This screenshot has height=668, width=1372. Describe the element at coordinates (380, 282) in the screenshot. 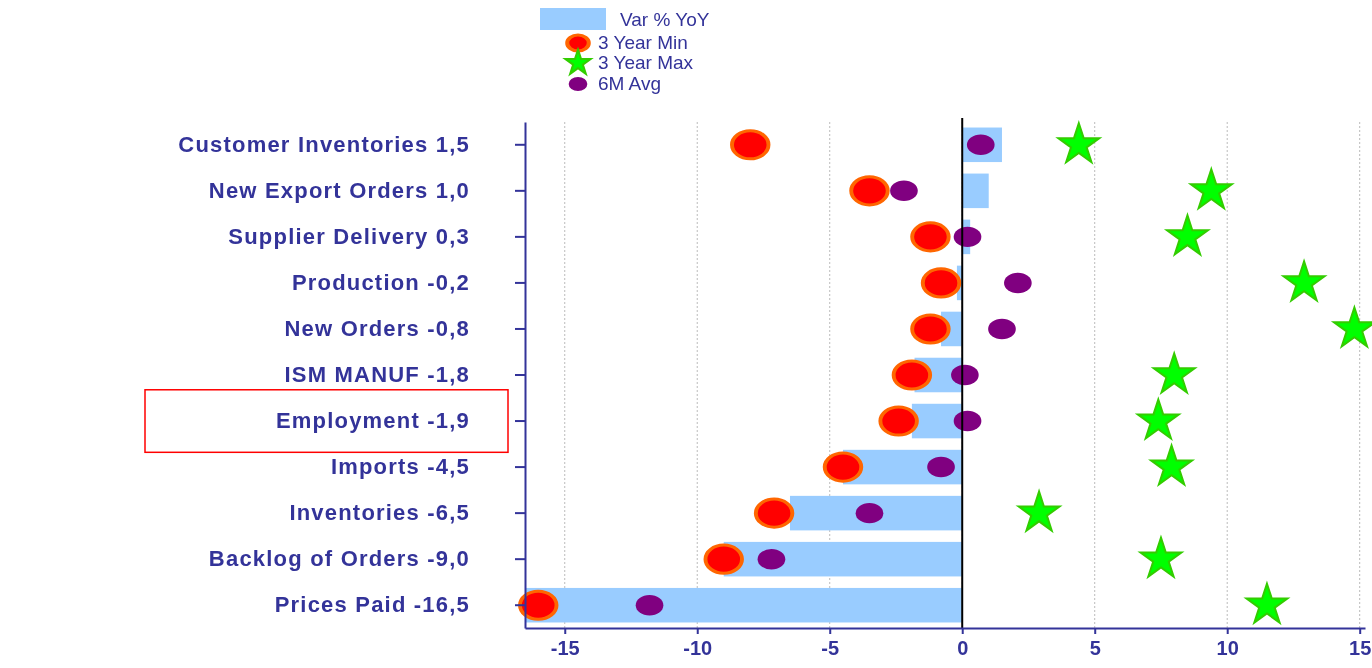

I see `y-tick-label: Production -0,2` at that location.